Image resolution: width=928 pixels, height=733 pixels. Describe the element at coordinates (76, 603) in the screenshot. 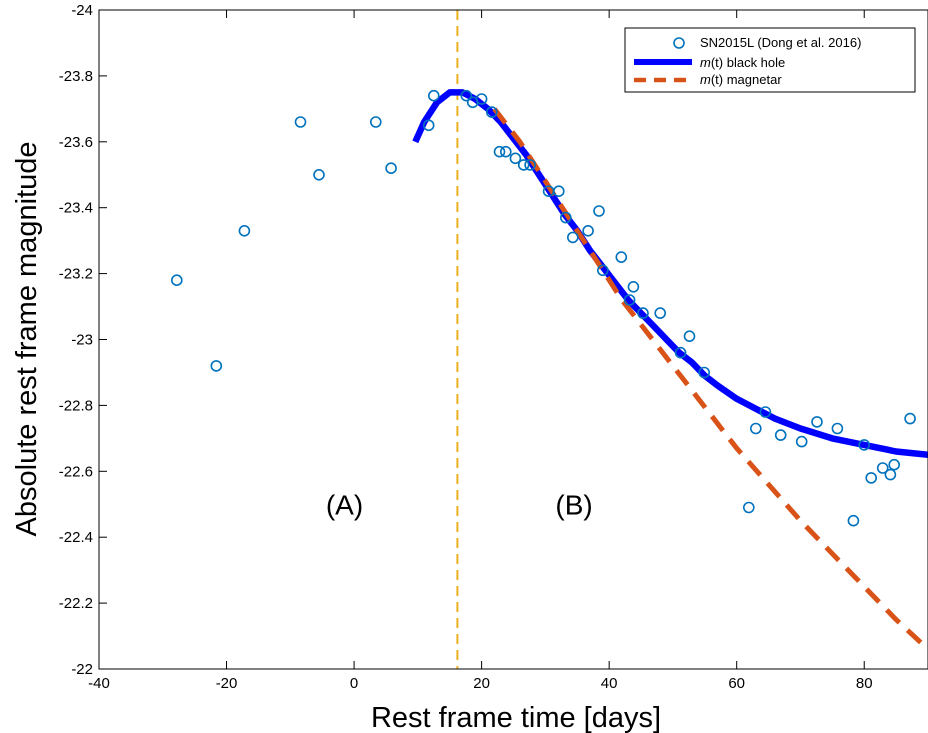

I see `y-tick-label: -22.2` at that location.